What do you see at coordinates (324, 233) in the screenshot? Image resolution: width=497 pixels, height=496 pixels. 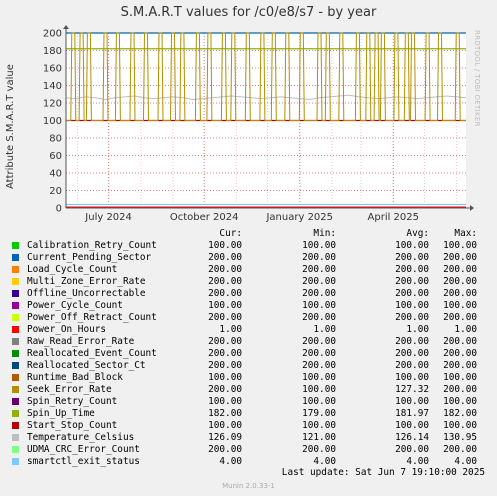 I see `legend-header-min: Min:` at bounding box center [324, 233].